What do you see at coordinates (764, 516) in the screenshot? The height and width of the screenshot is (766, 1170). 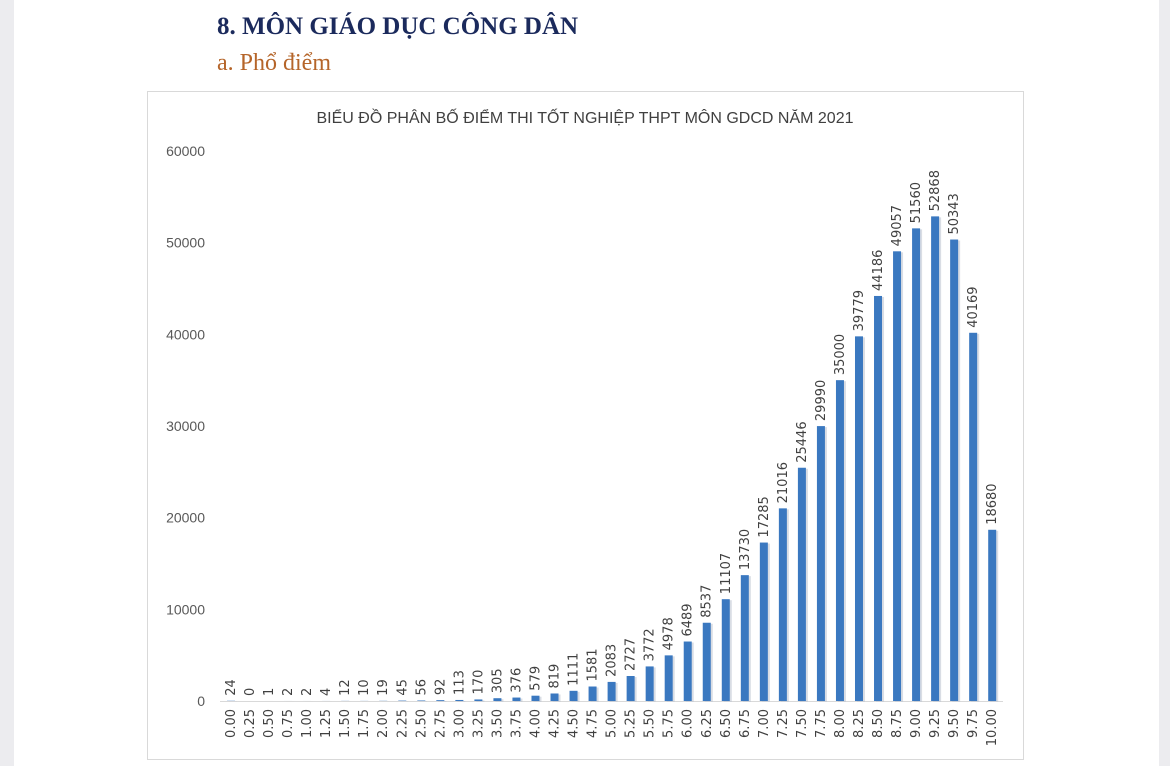 I see `data-label: 17285` at bounding box center [764, 516].